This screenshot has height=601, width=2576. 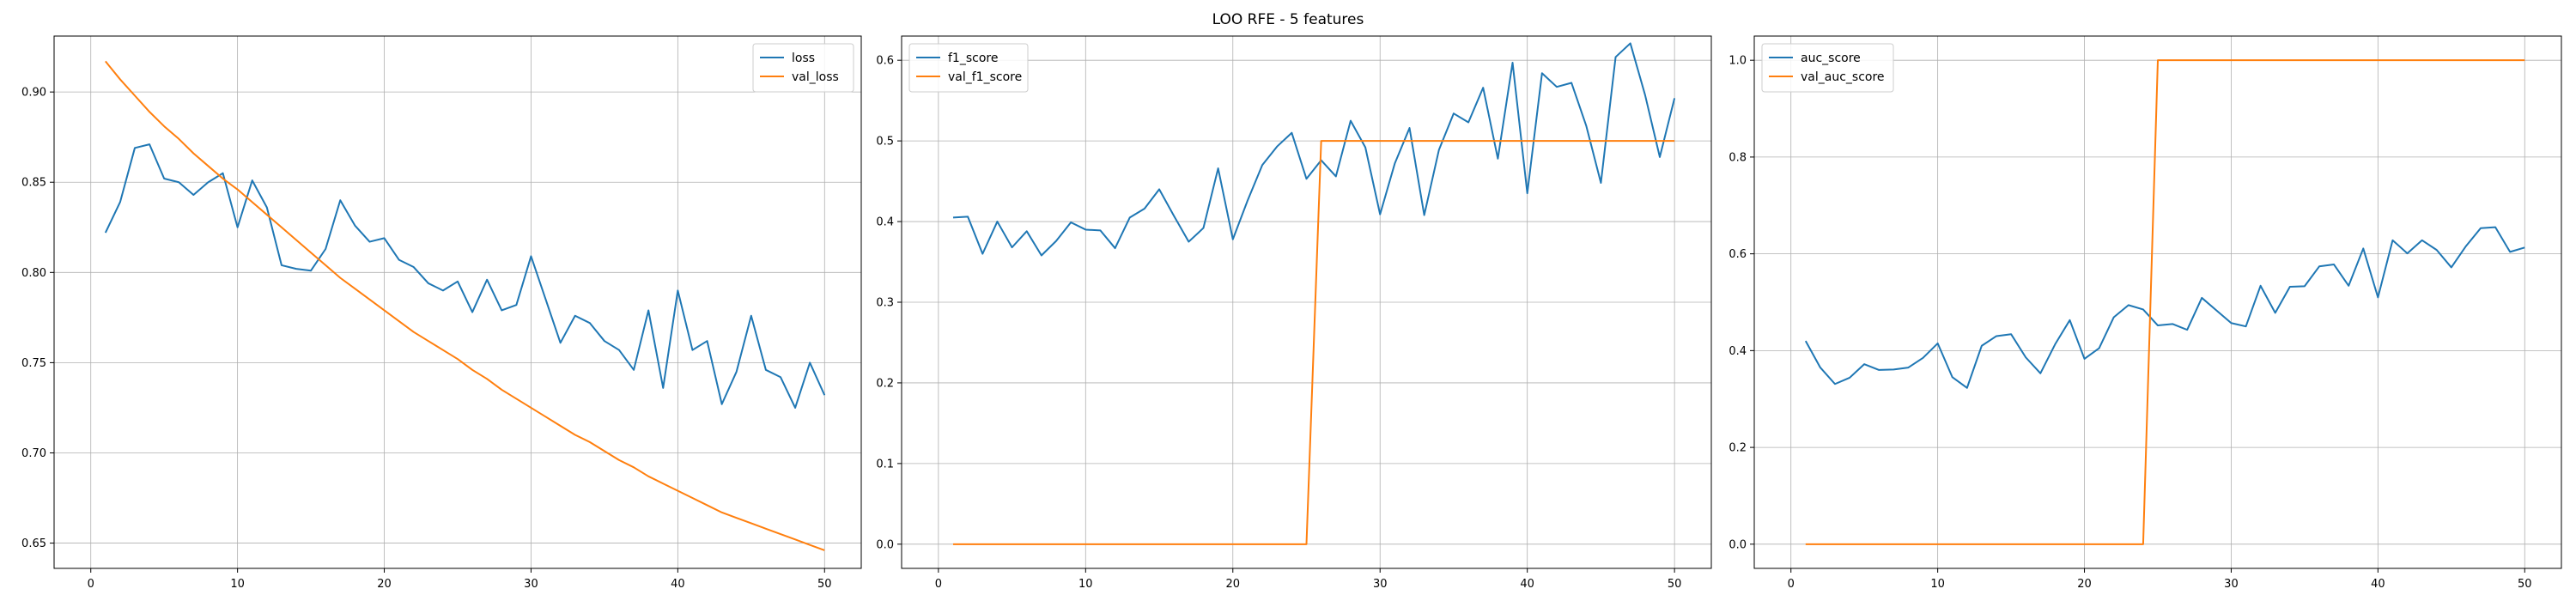 I want to click on y-tick-label: 0.75, so click(x=33, y=363).